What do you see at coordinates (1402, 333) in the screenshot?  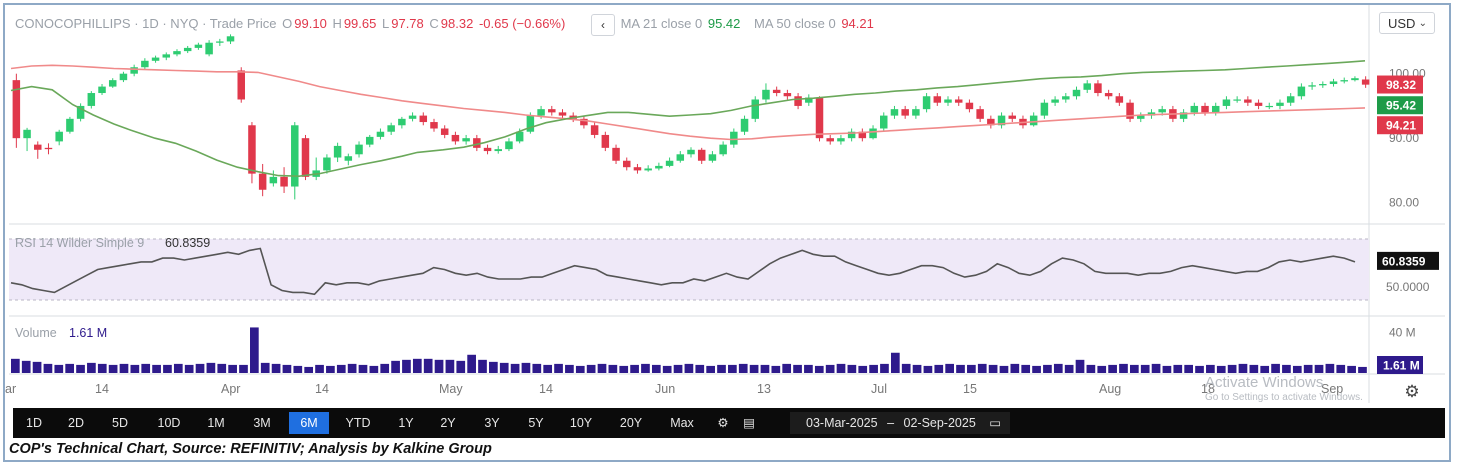 I see `volume-tick-label: 40 M` at bounding box center [1402, 333].